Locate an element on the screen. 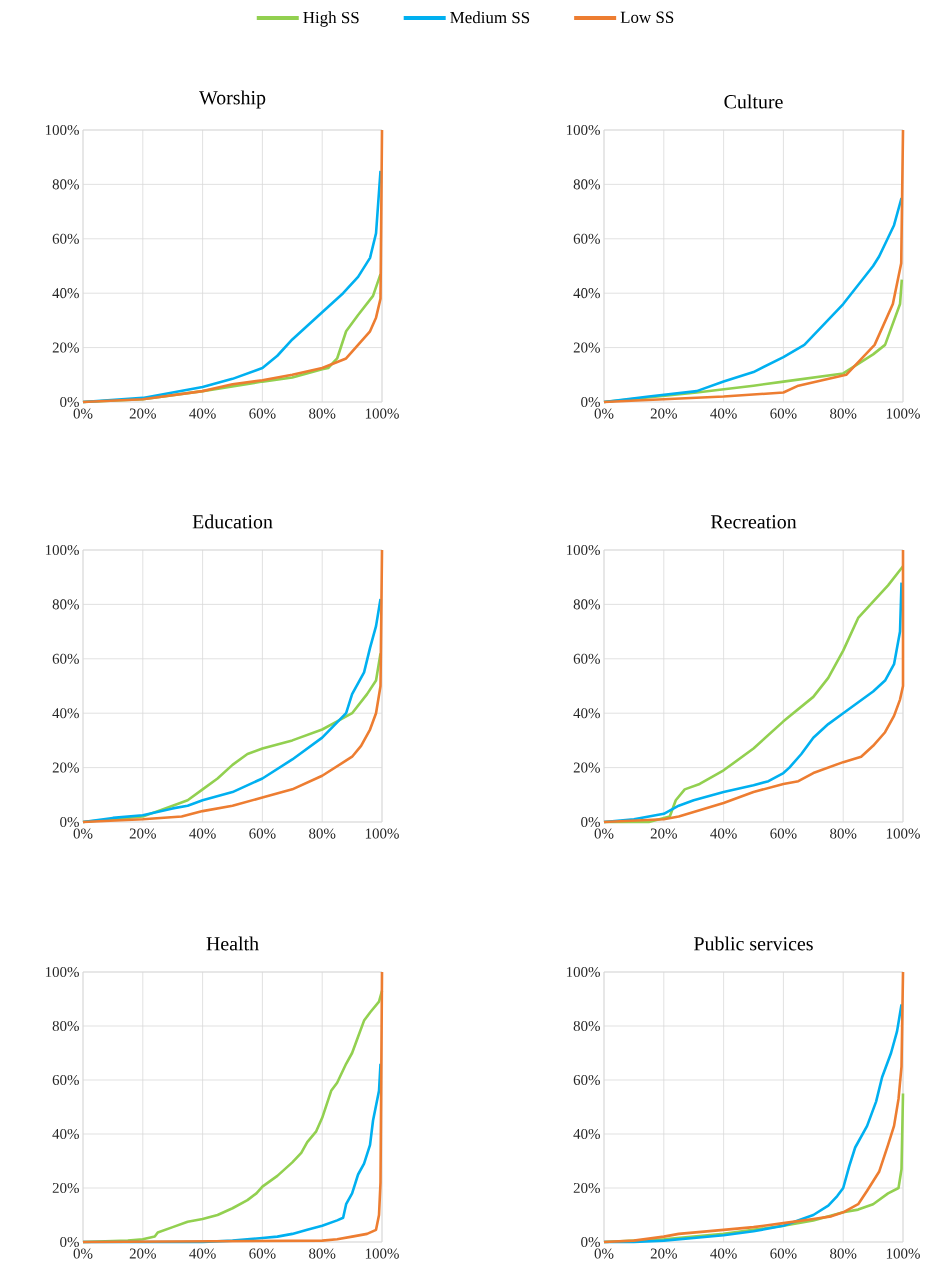  chart-title: Public services is located at coordinates (753, 943).